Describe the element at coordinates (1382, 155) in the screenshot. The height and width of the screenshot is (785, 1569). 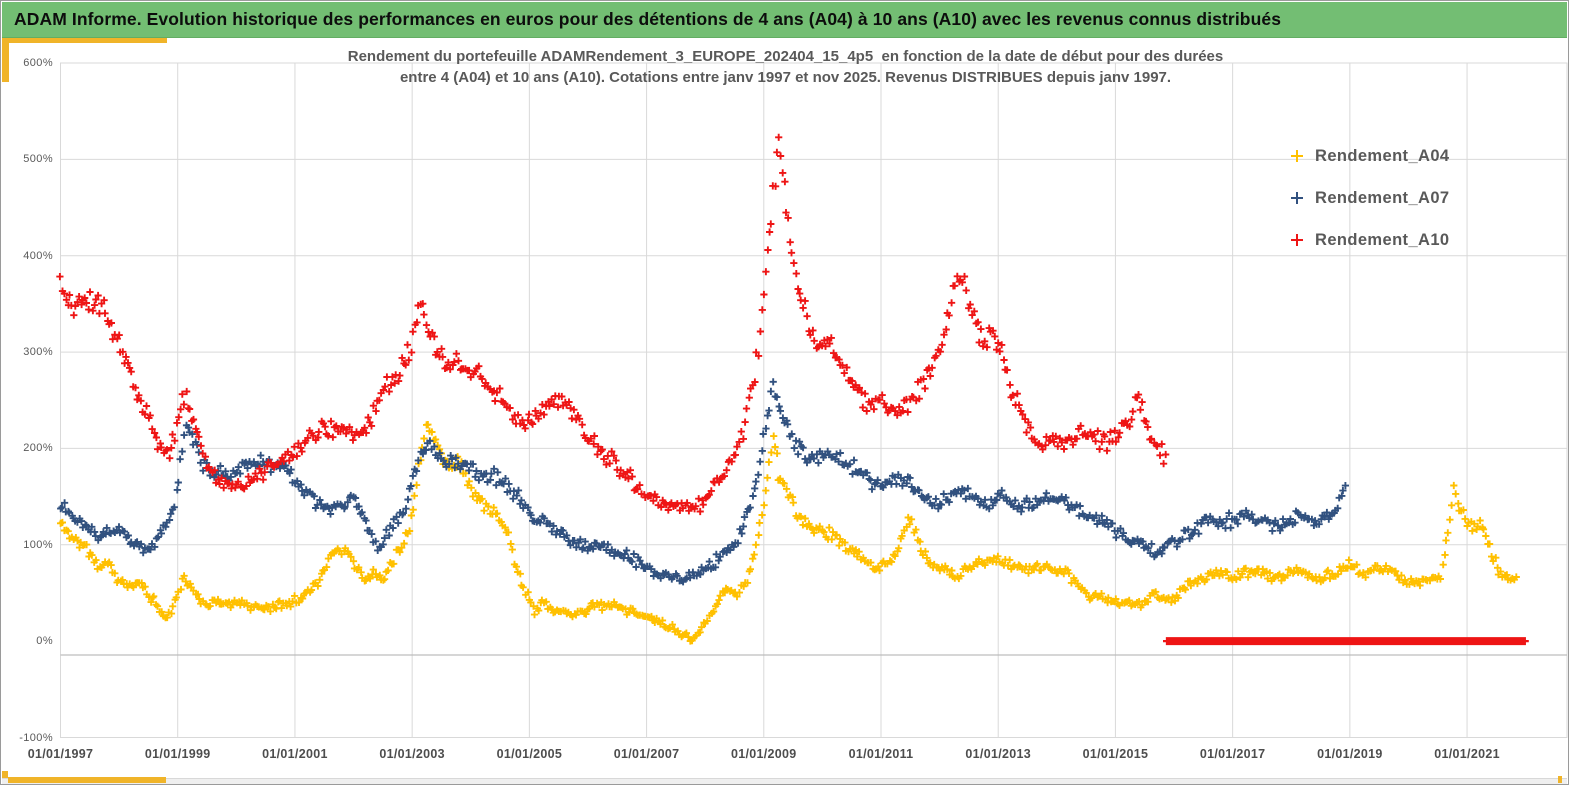
I see `legend-label: Rendement_A04` at that location.